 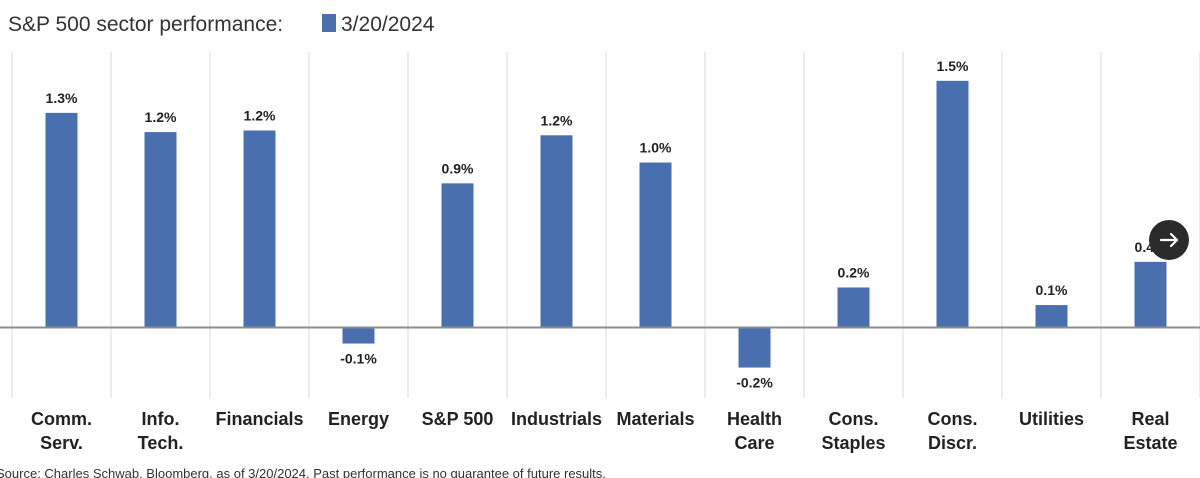 What do you see at coordinates (1052, 290) in the screenshot?
I see `value-label: 0.1%` at bounding box center [1052, 290].